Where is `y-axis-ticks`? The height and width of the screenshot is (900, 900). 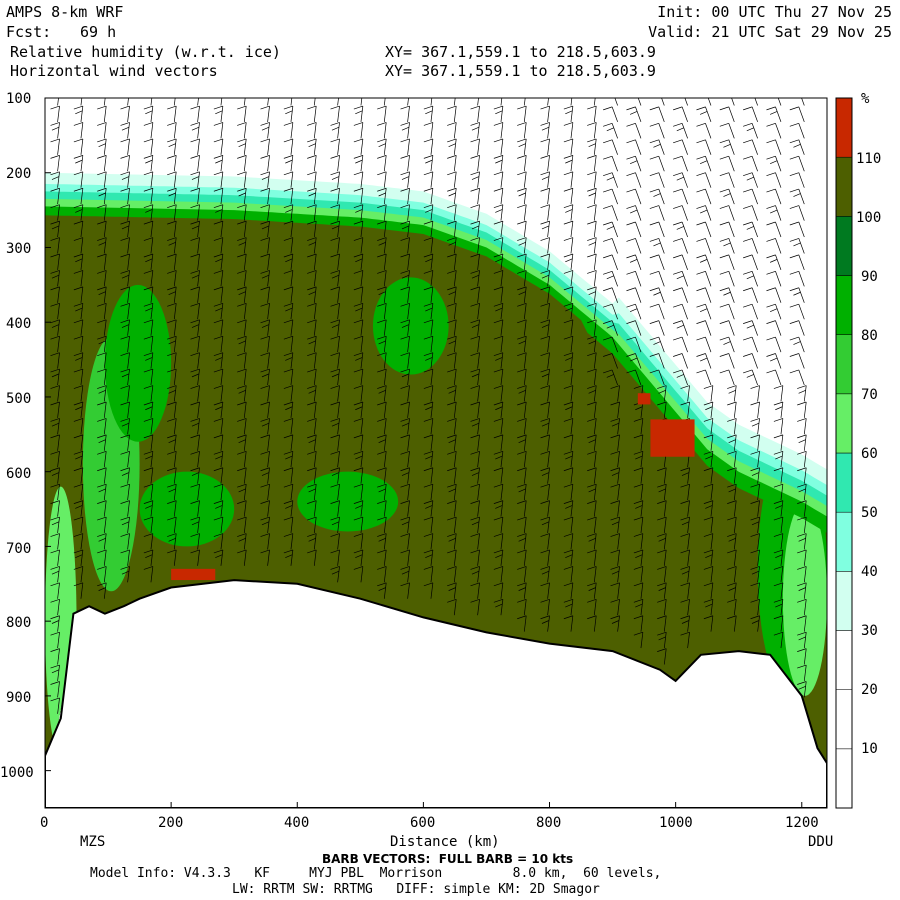 y-axis-ticks is located at coordinates (48, 434).